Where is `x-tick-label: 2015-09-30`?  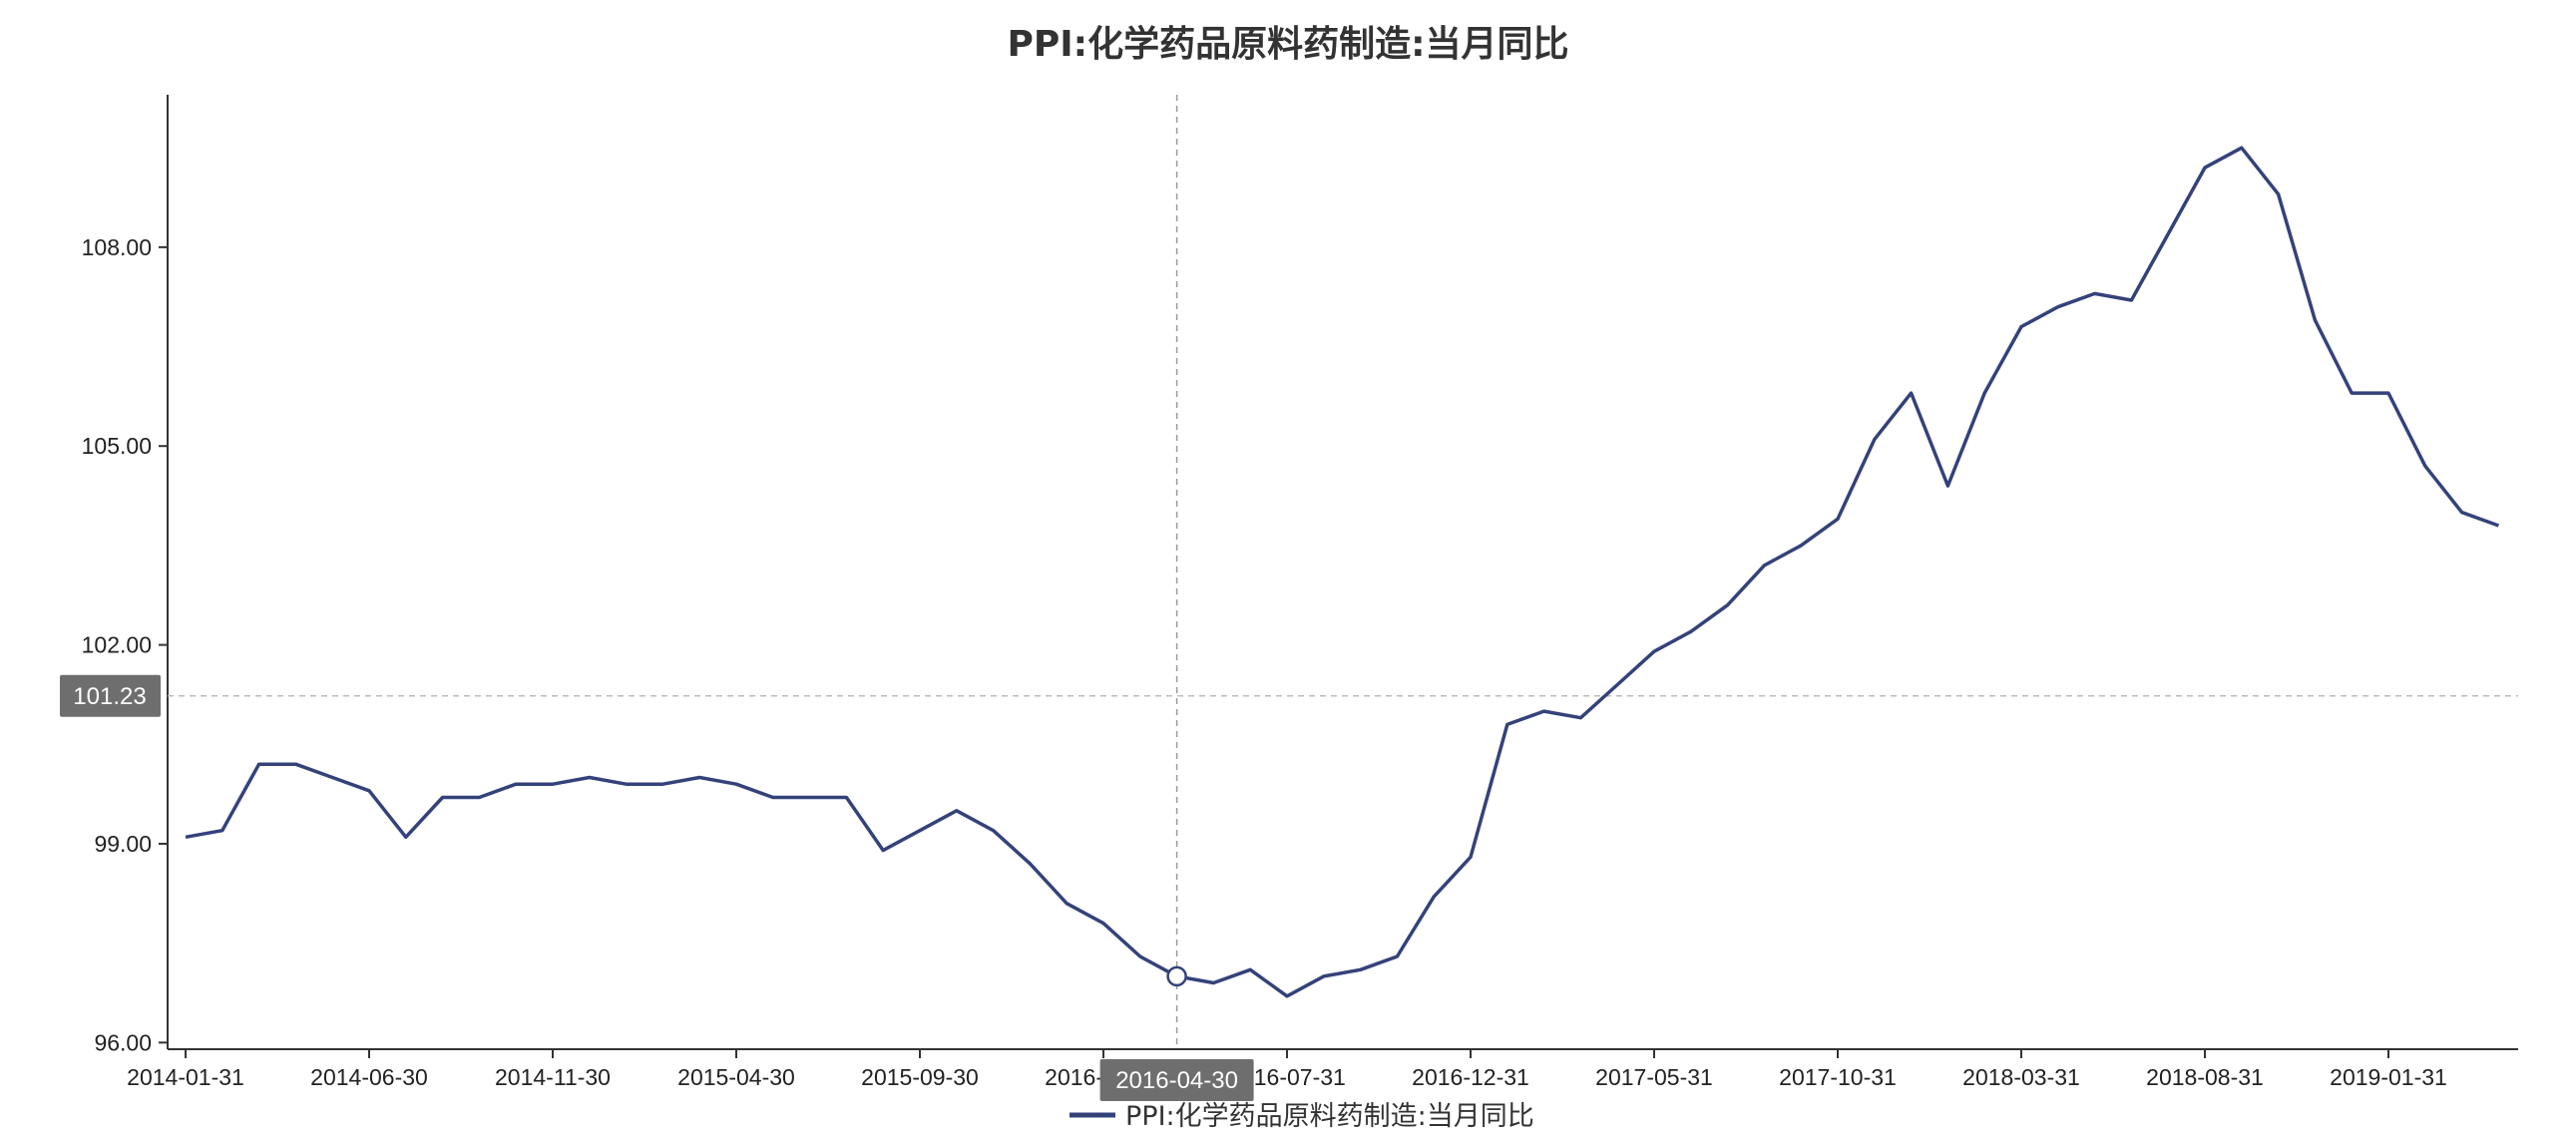 x-tick-label: 2015-09-30 is located at coordinates (920, 1077).